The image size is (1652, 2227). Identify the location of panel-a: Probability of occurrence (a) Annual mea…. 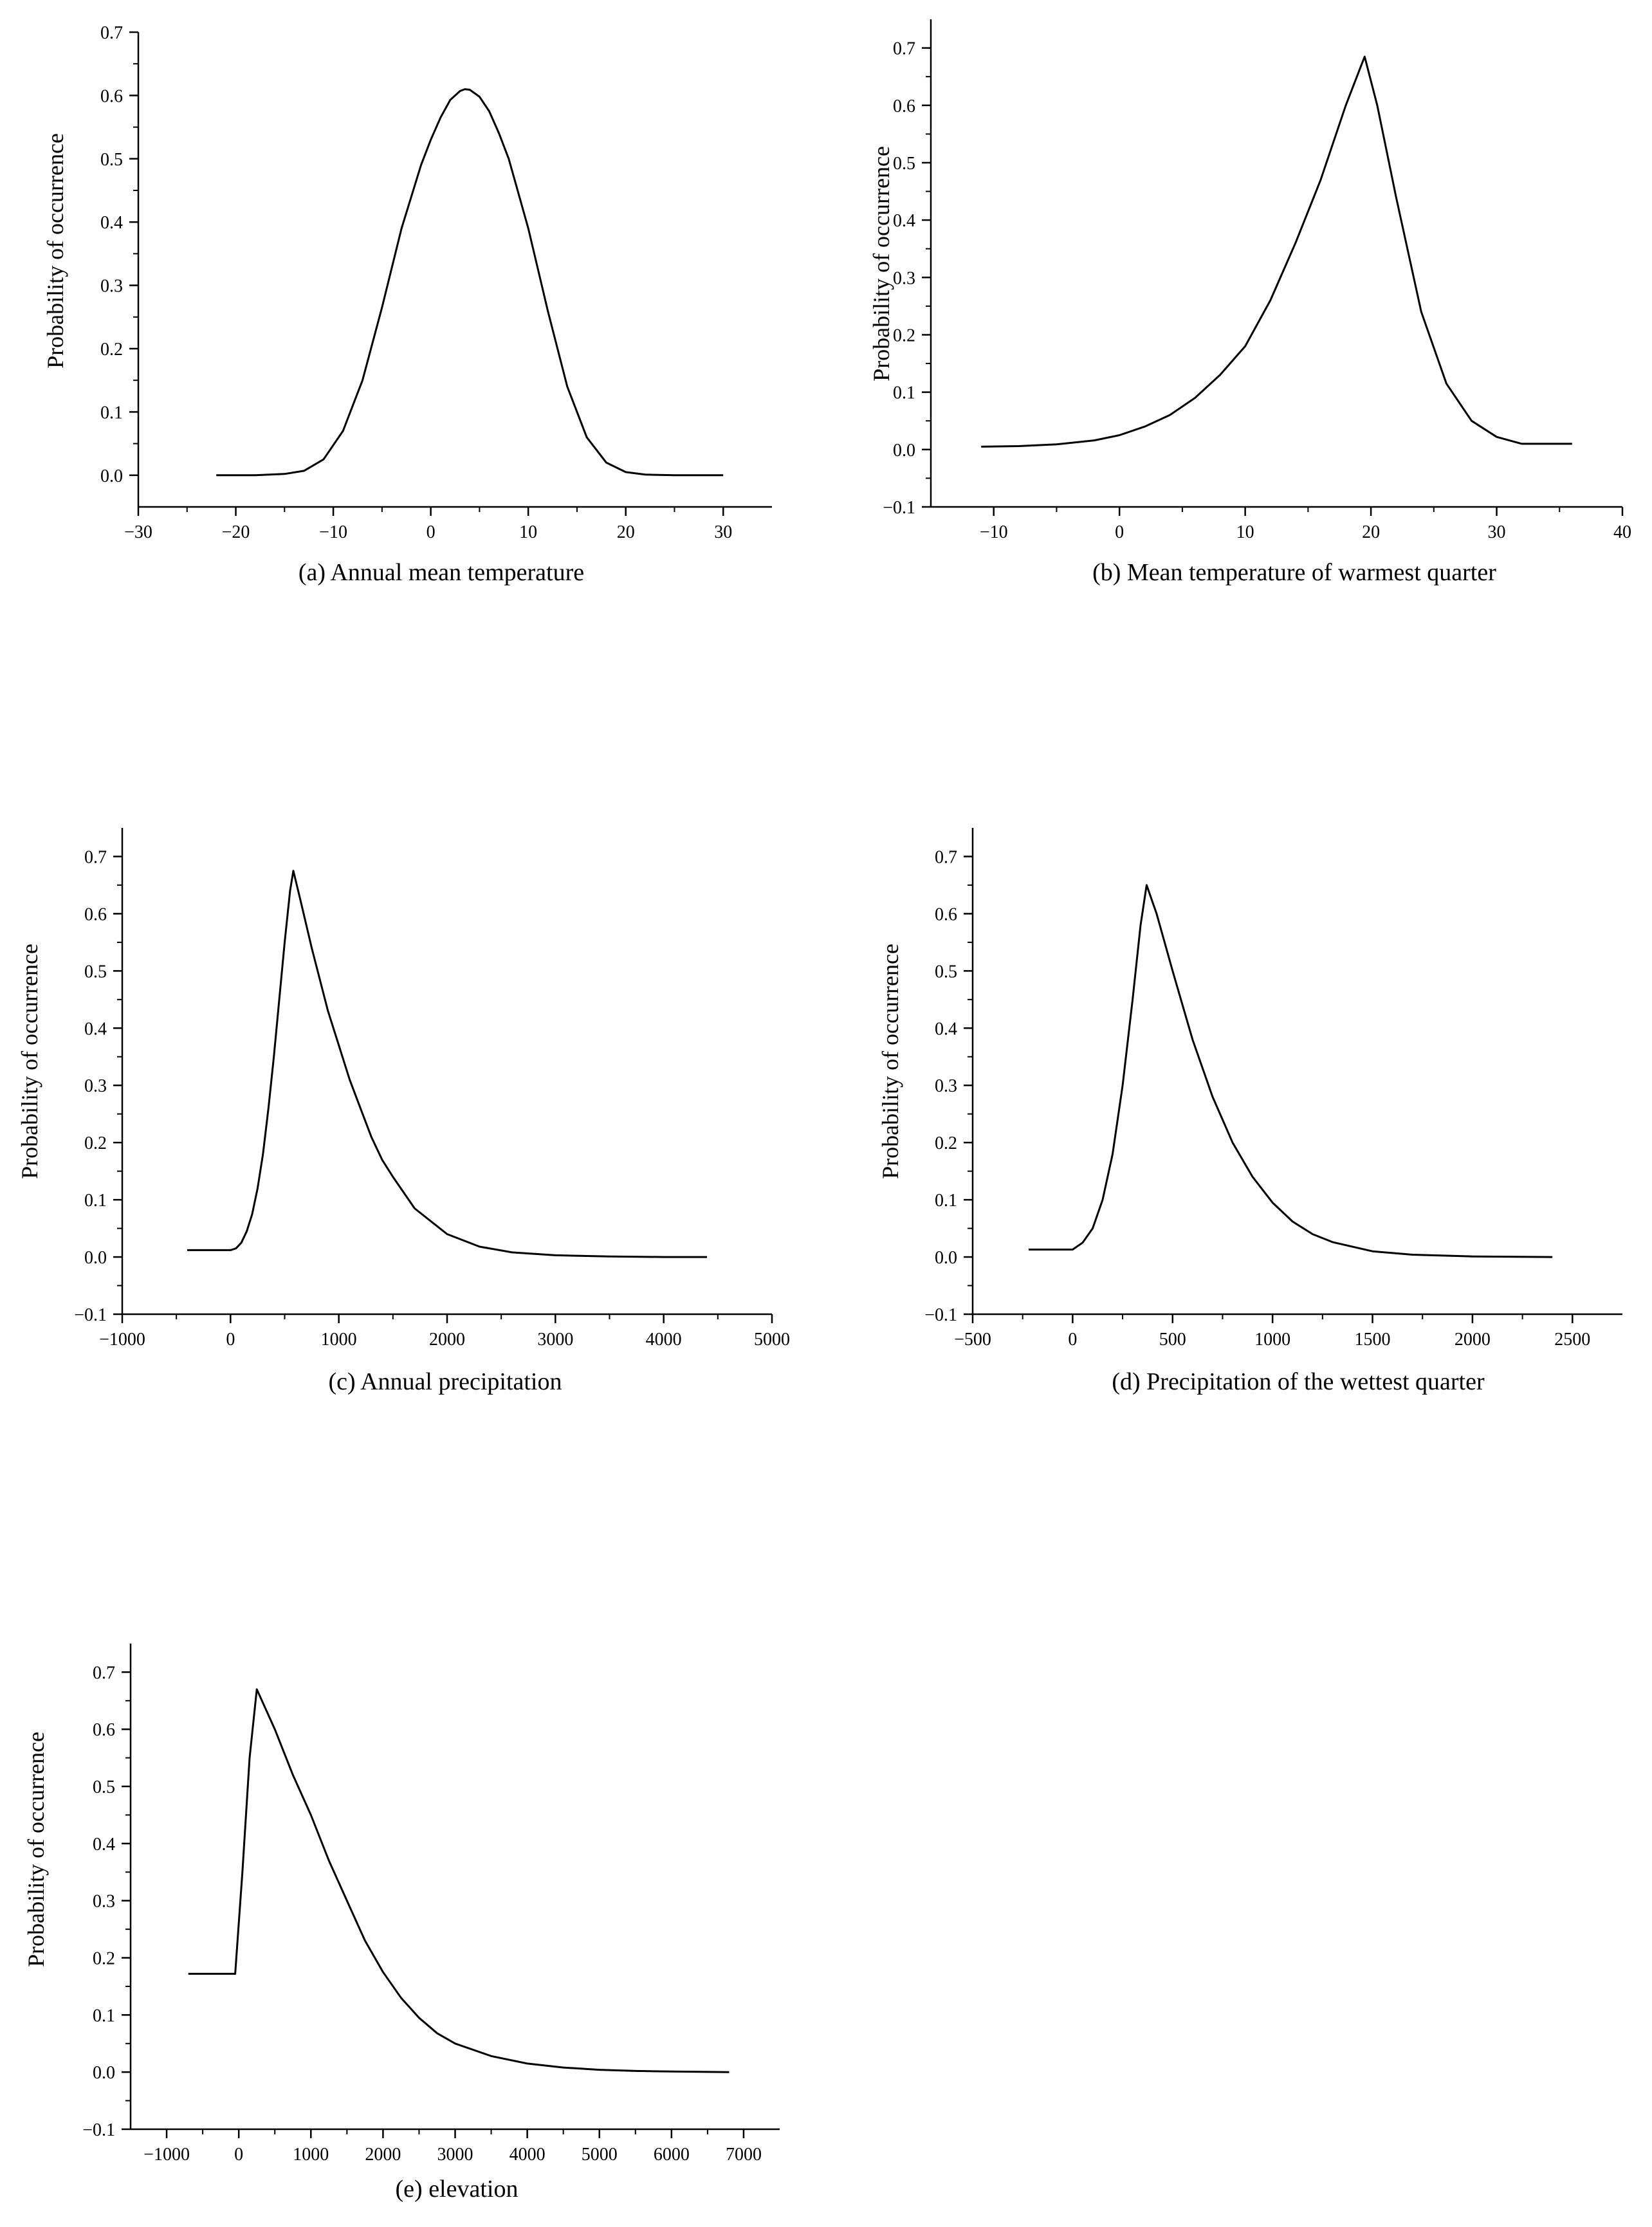
(407, 304).